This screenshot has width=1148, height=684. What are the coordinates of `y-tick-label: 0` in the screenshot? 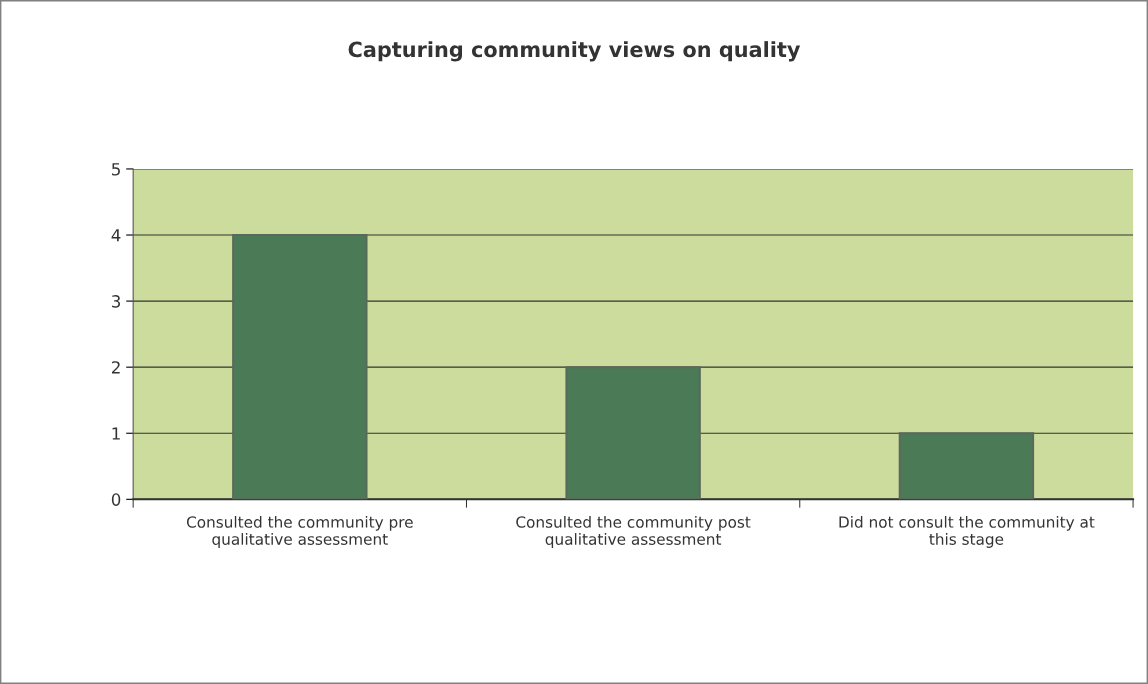 It's located at (116, 499).